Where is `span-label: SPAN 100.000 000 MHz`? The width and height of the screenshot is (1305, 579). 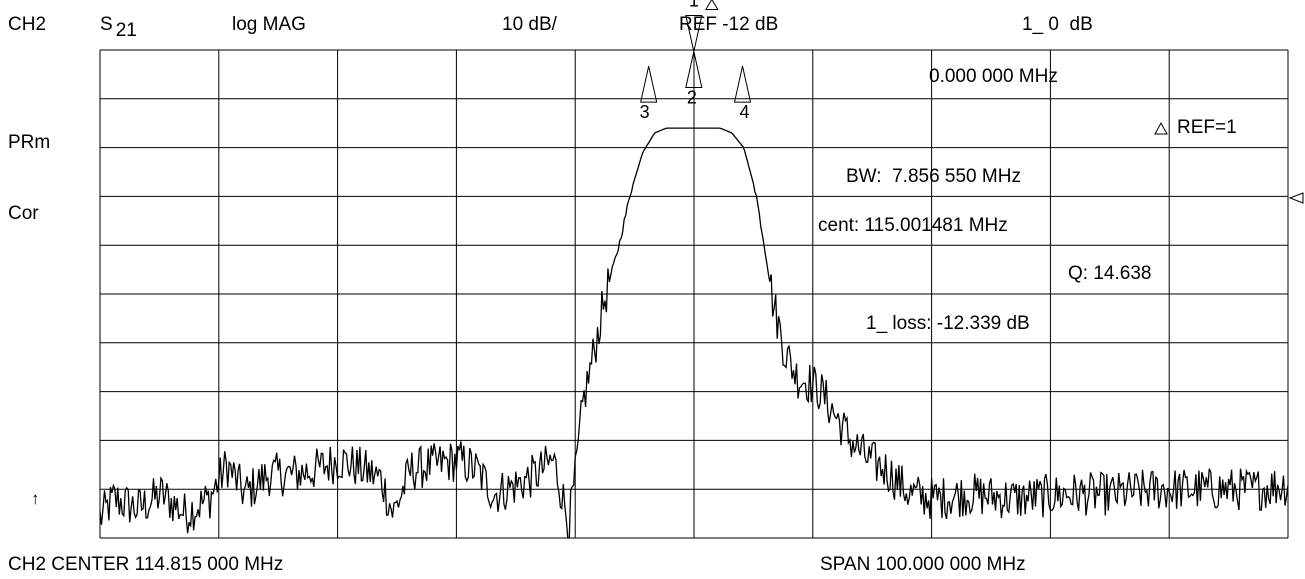 span-label: SPAN 100.000 000 MHz is located at coordinates (923, 564).